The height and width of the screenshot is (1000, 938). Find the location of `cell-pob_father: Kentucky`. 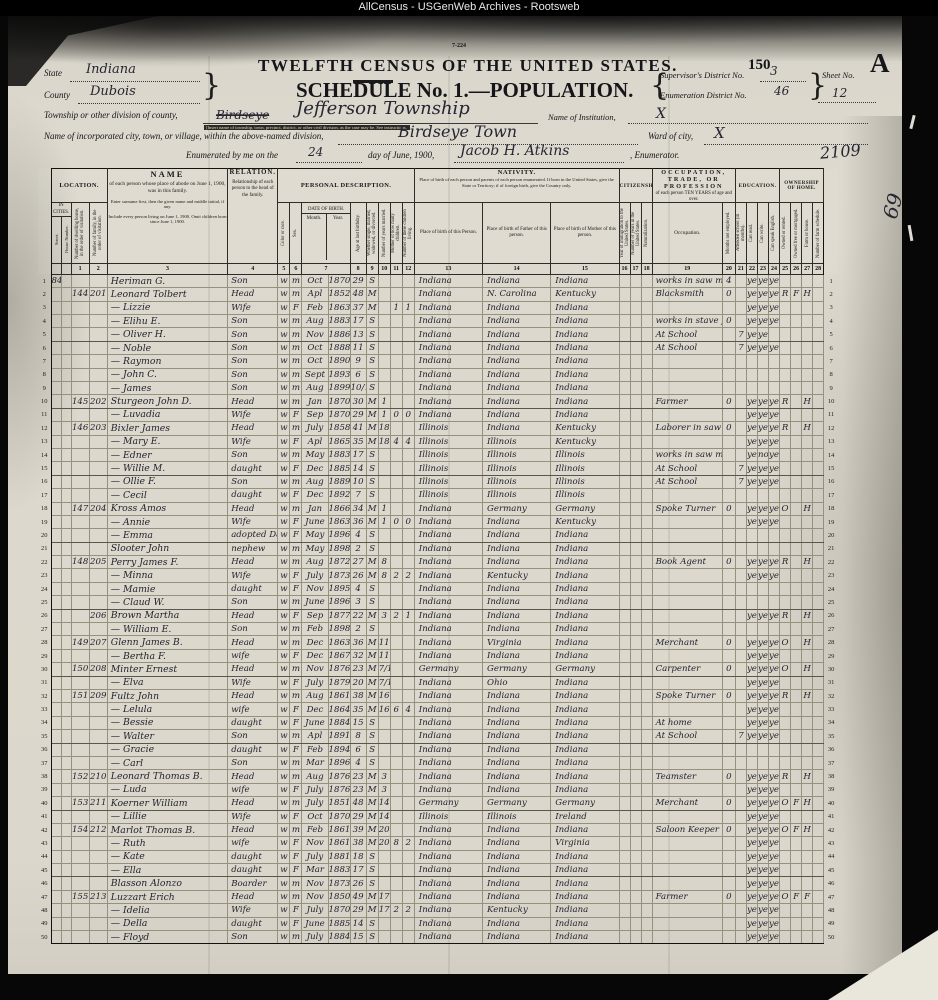

cell-pob_father: Kentucky is located at coordinates (517, 910).